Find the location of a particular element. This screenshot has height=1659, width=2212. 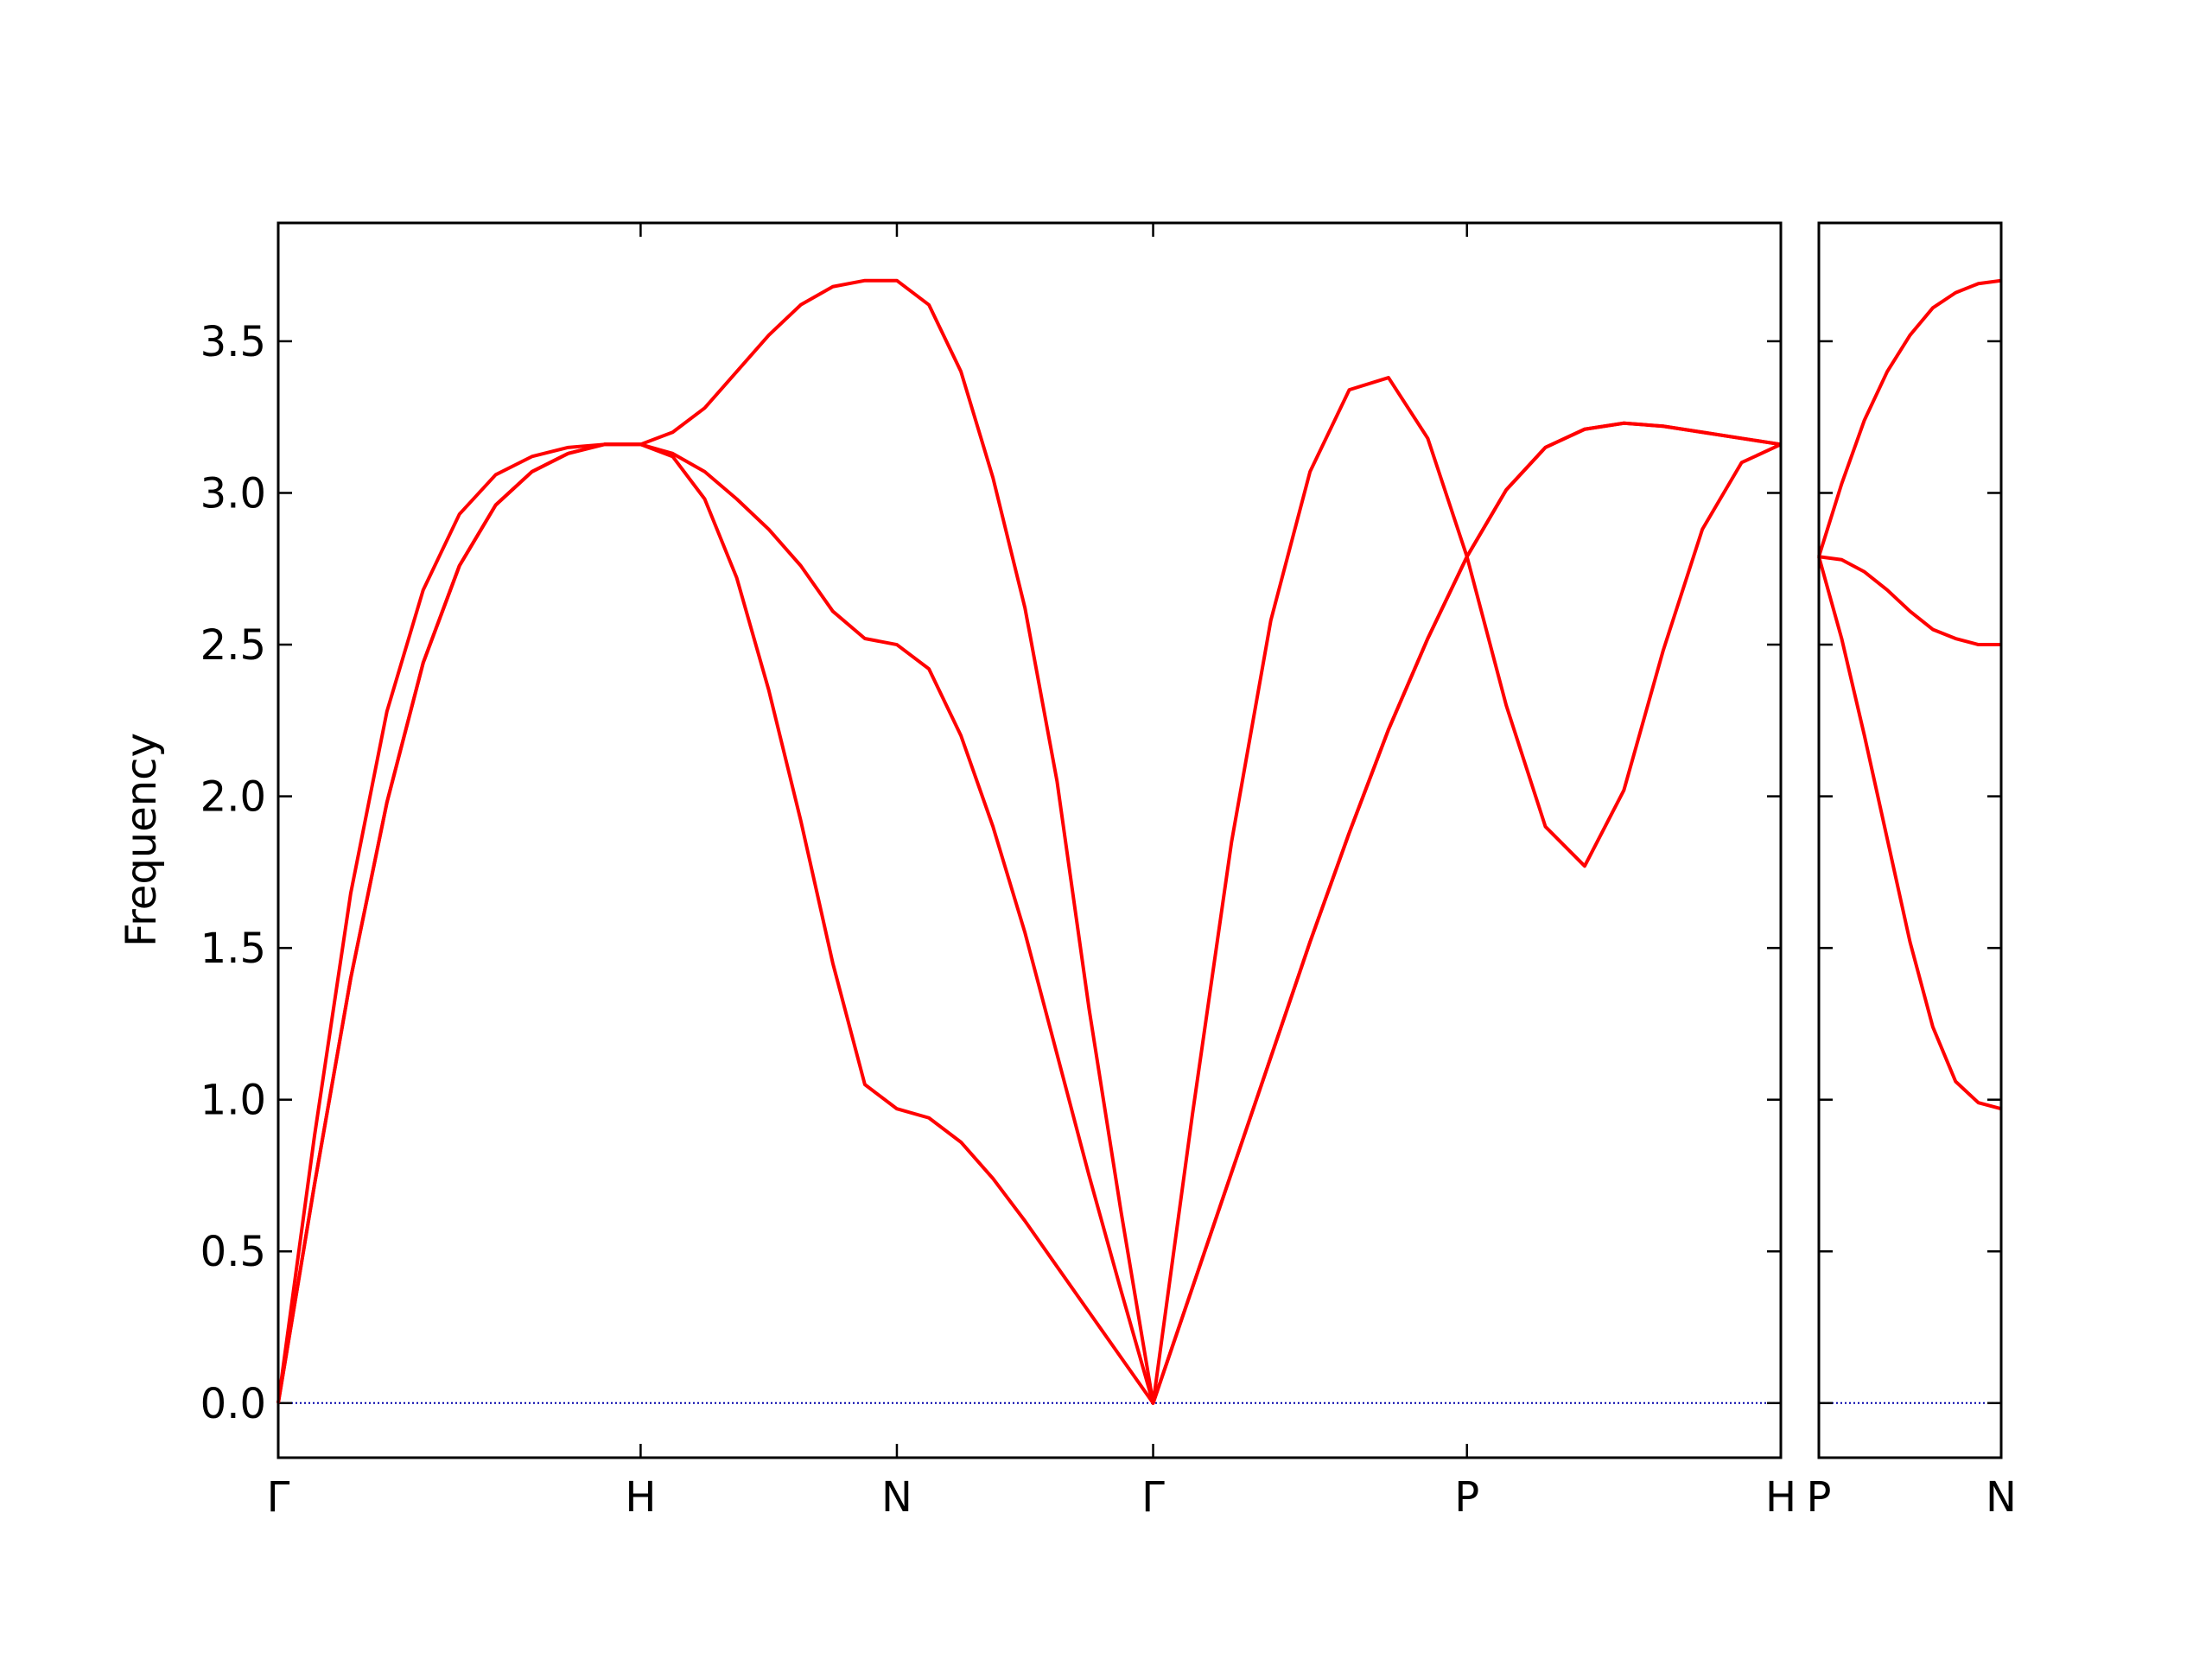

y-tick-label: 2.0 is located at coordinates (233, 797).